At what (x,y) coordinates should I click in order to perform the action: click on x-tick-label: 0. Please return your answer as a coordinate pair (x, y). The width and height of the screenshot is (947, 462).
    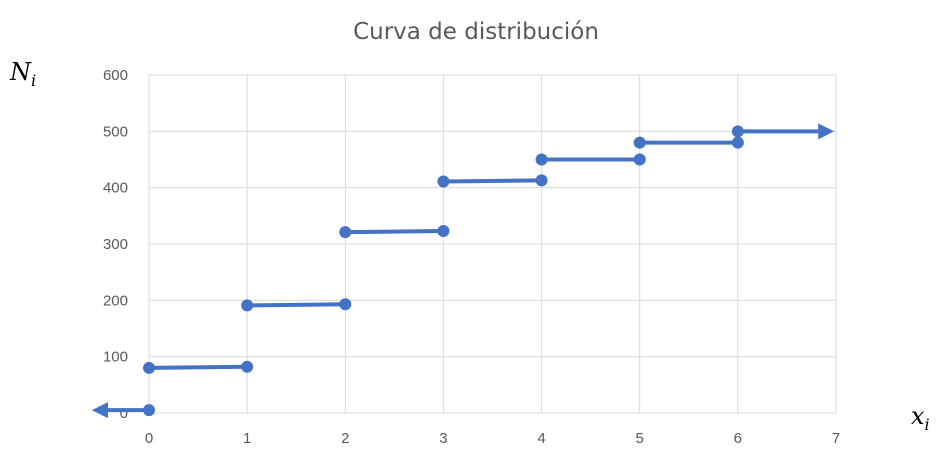
    Looking at the image, I should click on (149, 438).